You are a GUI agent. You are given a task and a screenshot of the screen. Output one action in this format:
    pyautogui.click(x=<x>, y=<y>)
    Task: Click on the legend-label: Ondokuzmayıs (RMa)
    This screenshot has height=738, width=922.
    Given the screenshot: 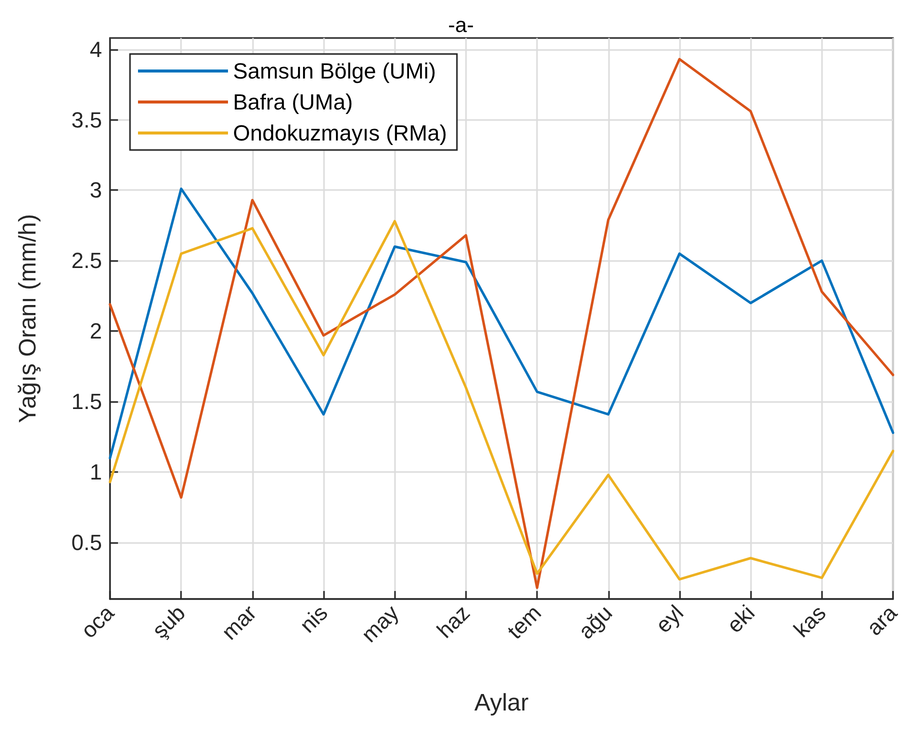 What is the action you would take?
    pyautogui.click(x=340, y=133)
    